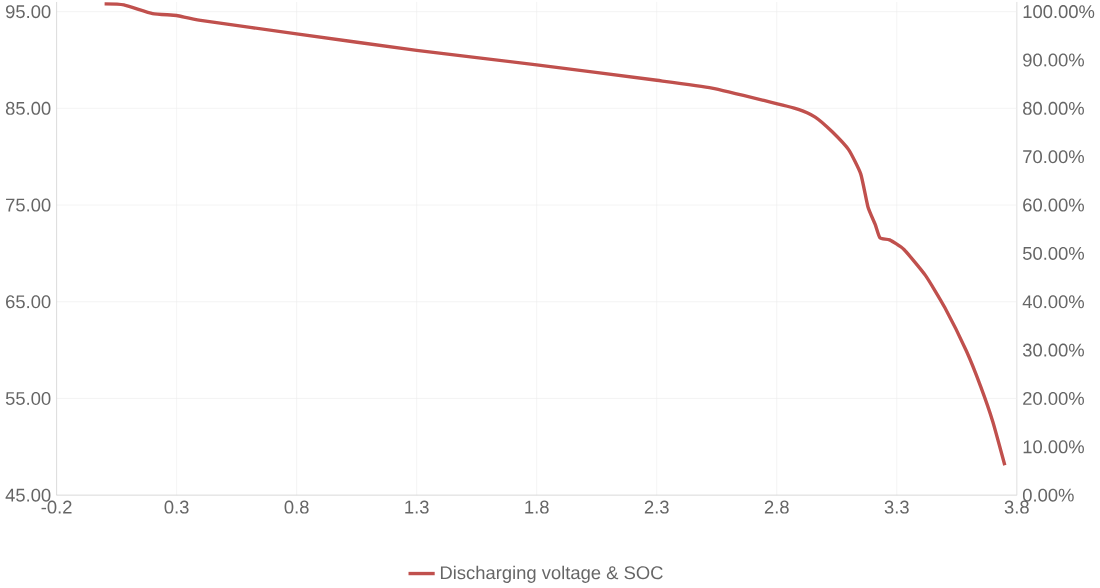 The width and height of the screenshot is (1100, 588). Describe the element at coordinates (1053, 205) in the screenshot. I see `y2-tick-label: 60.00%` at that location.